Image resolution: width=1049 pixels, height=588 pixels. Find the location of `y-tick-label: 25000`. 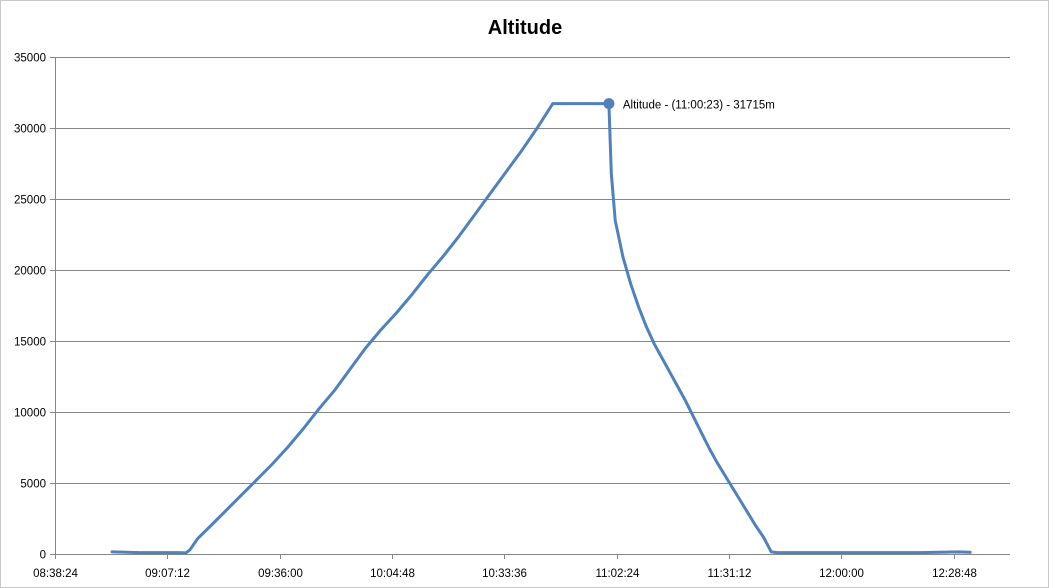

y-tick-label: 25000 is located at coordinates (30, 201).